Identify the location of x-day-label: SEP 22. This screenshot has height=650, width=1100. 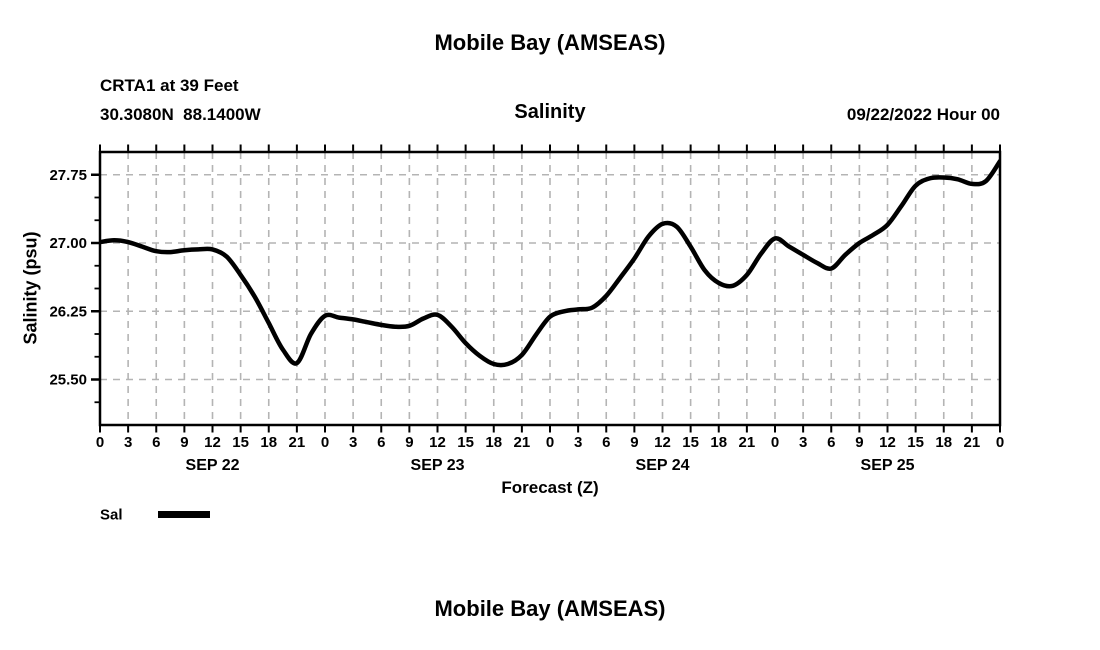
(213, 465).